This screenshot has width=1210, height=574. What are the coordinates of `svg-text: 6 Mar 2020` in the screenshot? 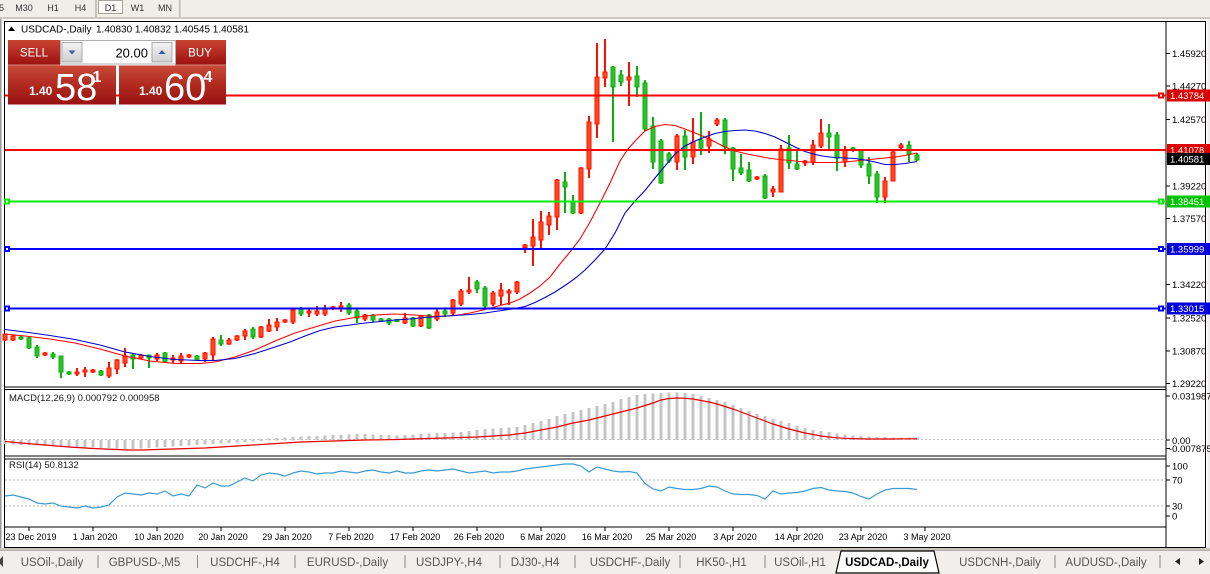 It's located at (543, 537).